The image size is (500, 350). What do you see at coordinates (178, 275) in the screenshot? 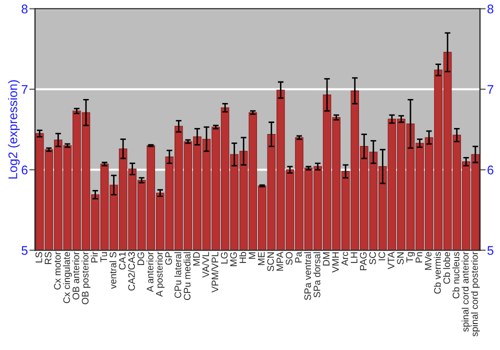
I see `x-tick-label: CPu lateral` at bounding box center [178, 275].